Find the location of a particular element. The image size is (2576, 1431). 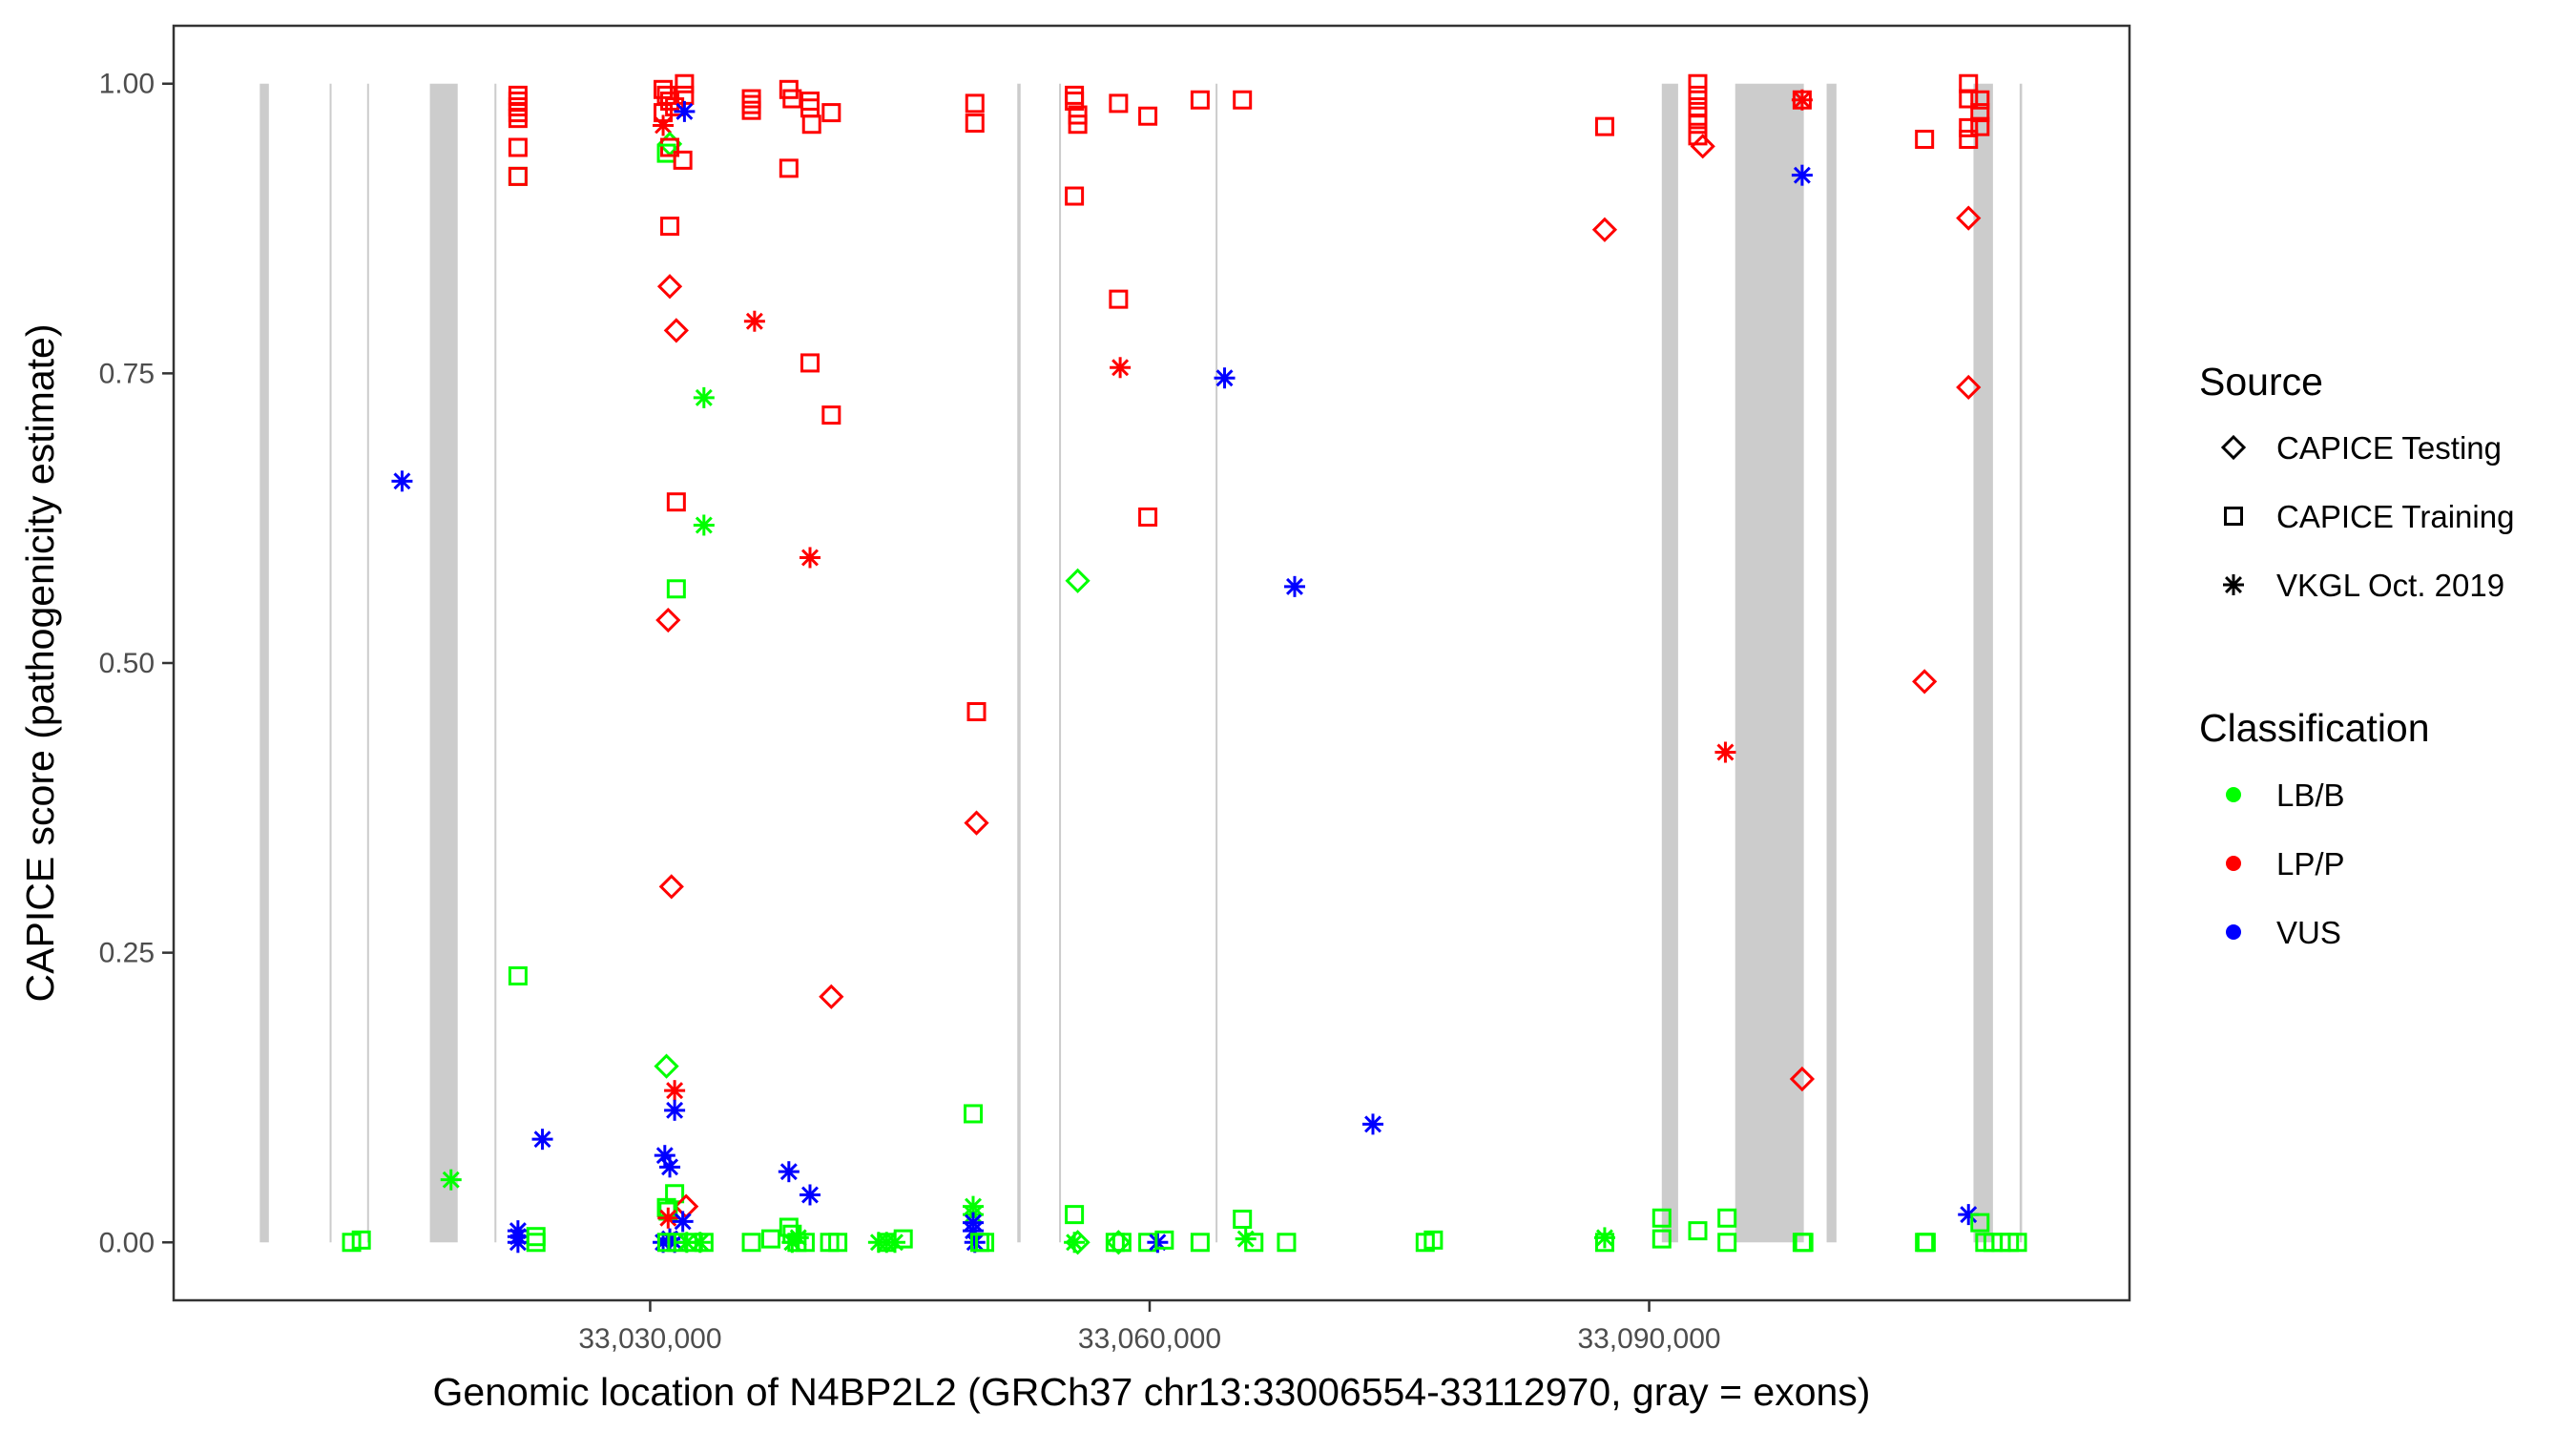

legend-class-label: VUS is located at coordinates (2308, 932).